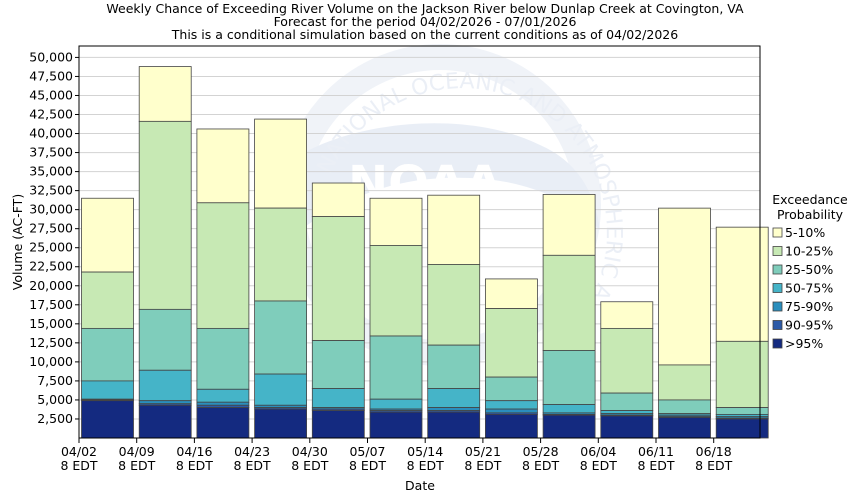 This screenshot has width=850, height=504. I want to click on x-tick-label: 04/09, so click(137, 451).